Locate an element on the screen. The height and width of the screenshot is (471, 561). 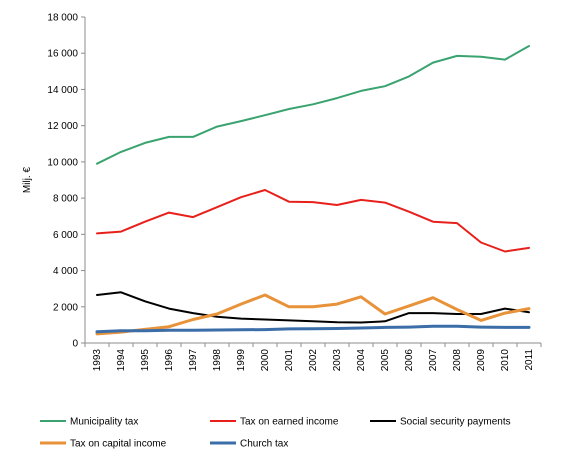
x-tick-label: 2006 is located at coordinates (409, 360).